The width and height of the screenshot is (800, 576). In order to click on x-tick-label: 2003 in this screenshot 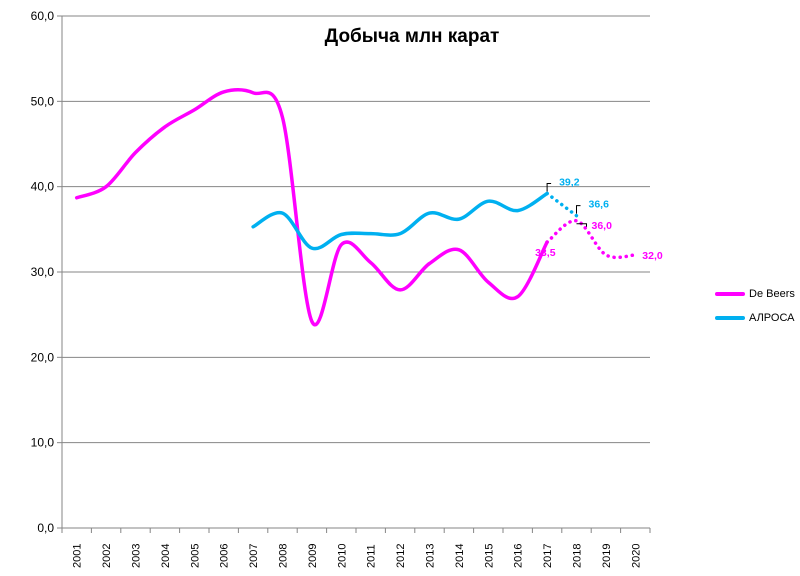, I will do `click(137, 556)`.